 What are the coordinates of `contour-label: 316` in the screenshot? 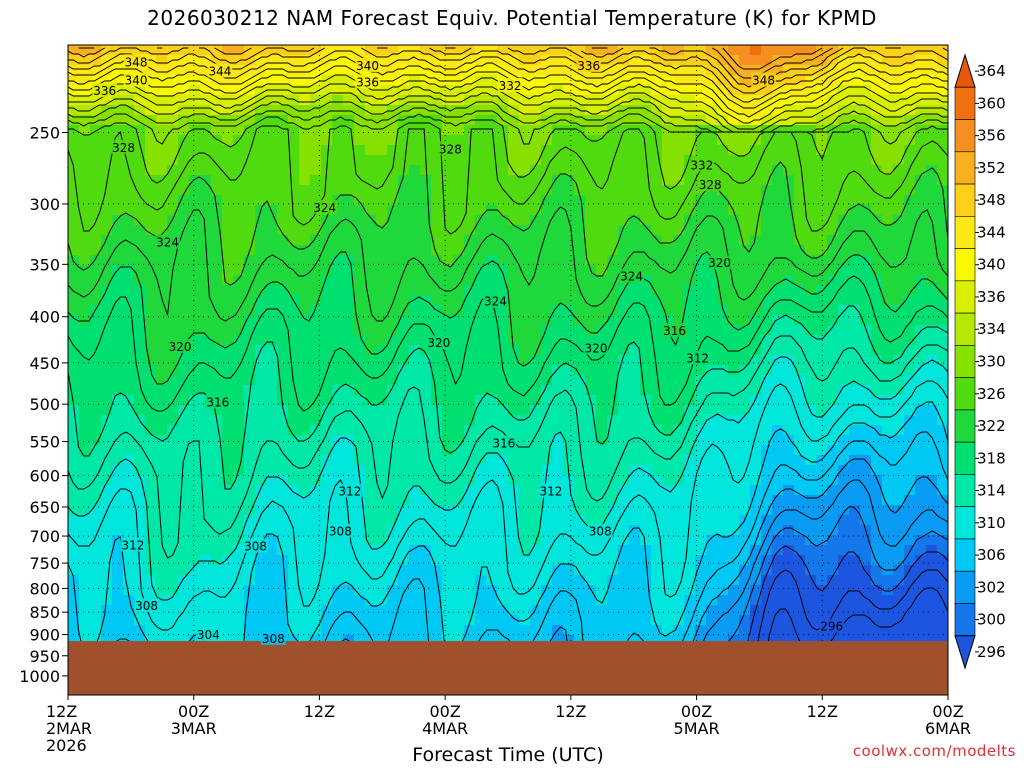 It's located at (674, 330).